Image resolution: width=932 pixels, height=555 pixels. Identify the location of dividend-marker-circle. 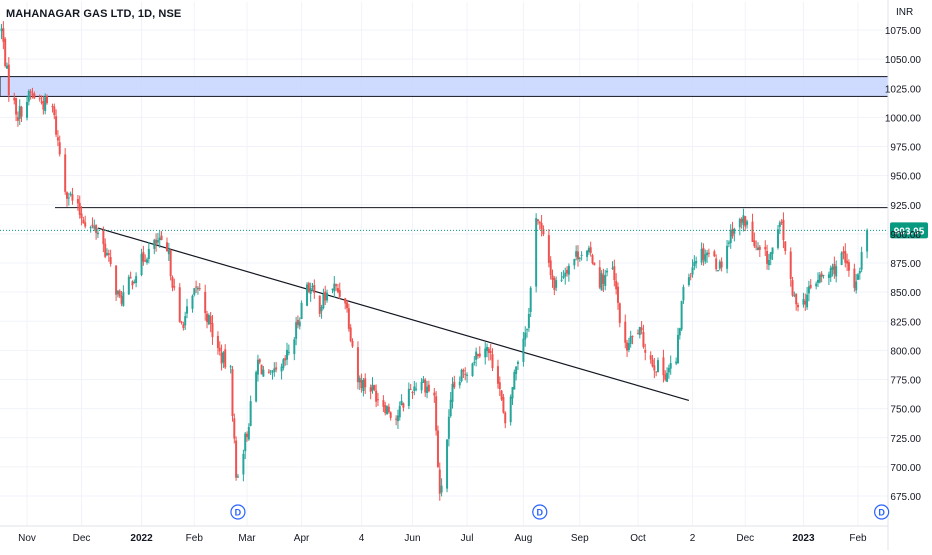
(540, 512).